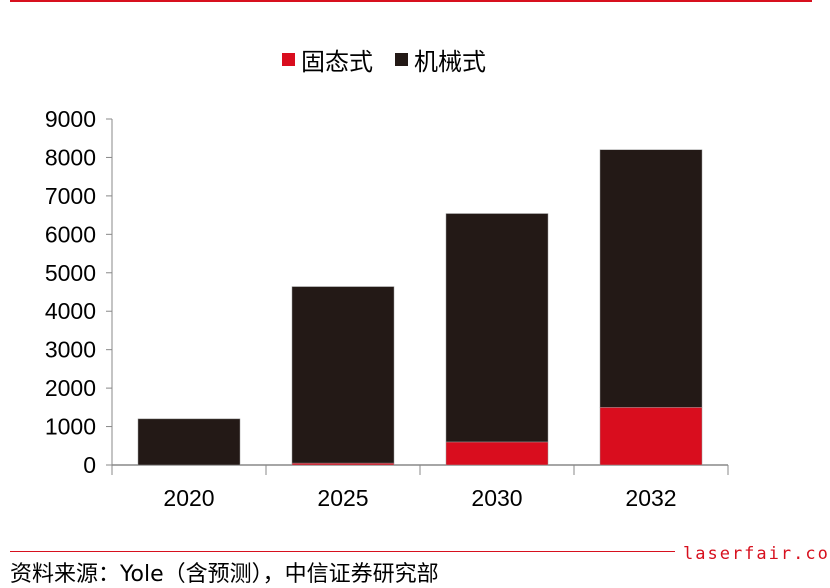 The image size is (830, 588). What do you see at coordinates (337, 62) in the screenshot?
I see `legend-label: 固态式` at bounding box center [337, 62].